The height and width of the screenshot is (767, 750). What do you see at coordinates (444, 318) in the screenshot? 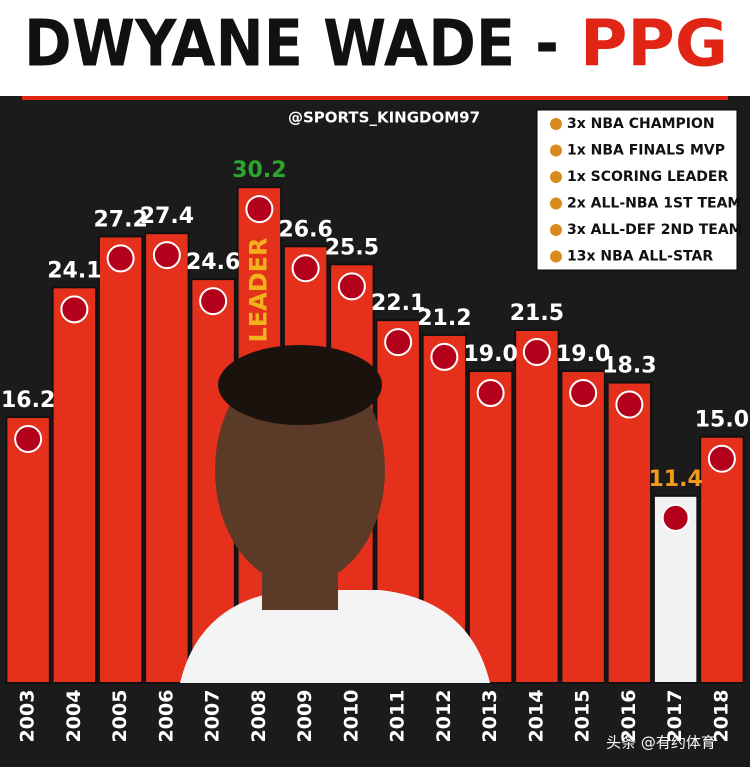
I see `value-label: 21.2` at bounding box center [444, 318].